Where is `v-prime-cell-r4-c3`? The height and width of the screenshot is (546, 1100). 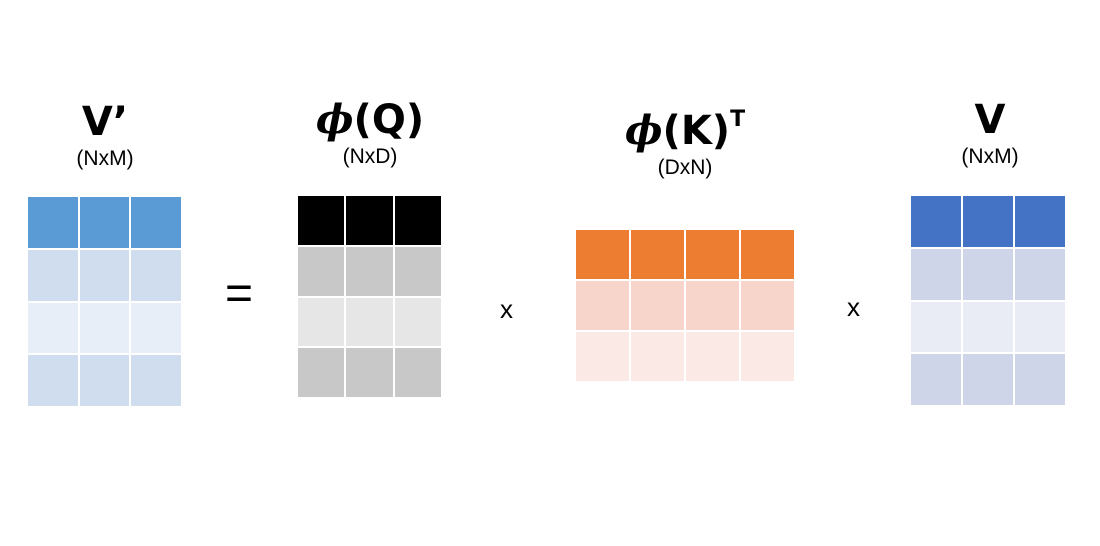
v-prime-cell-r4-c3 is located at coordinates (156, 380).